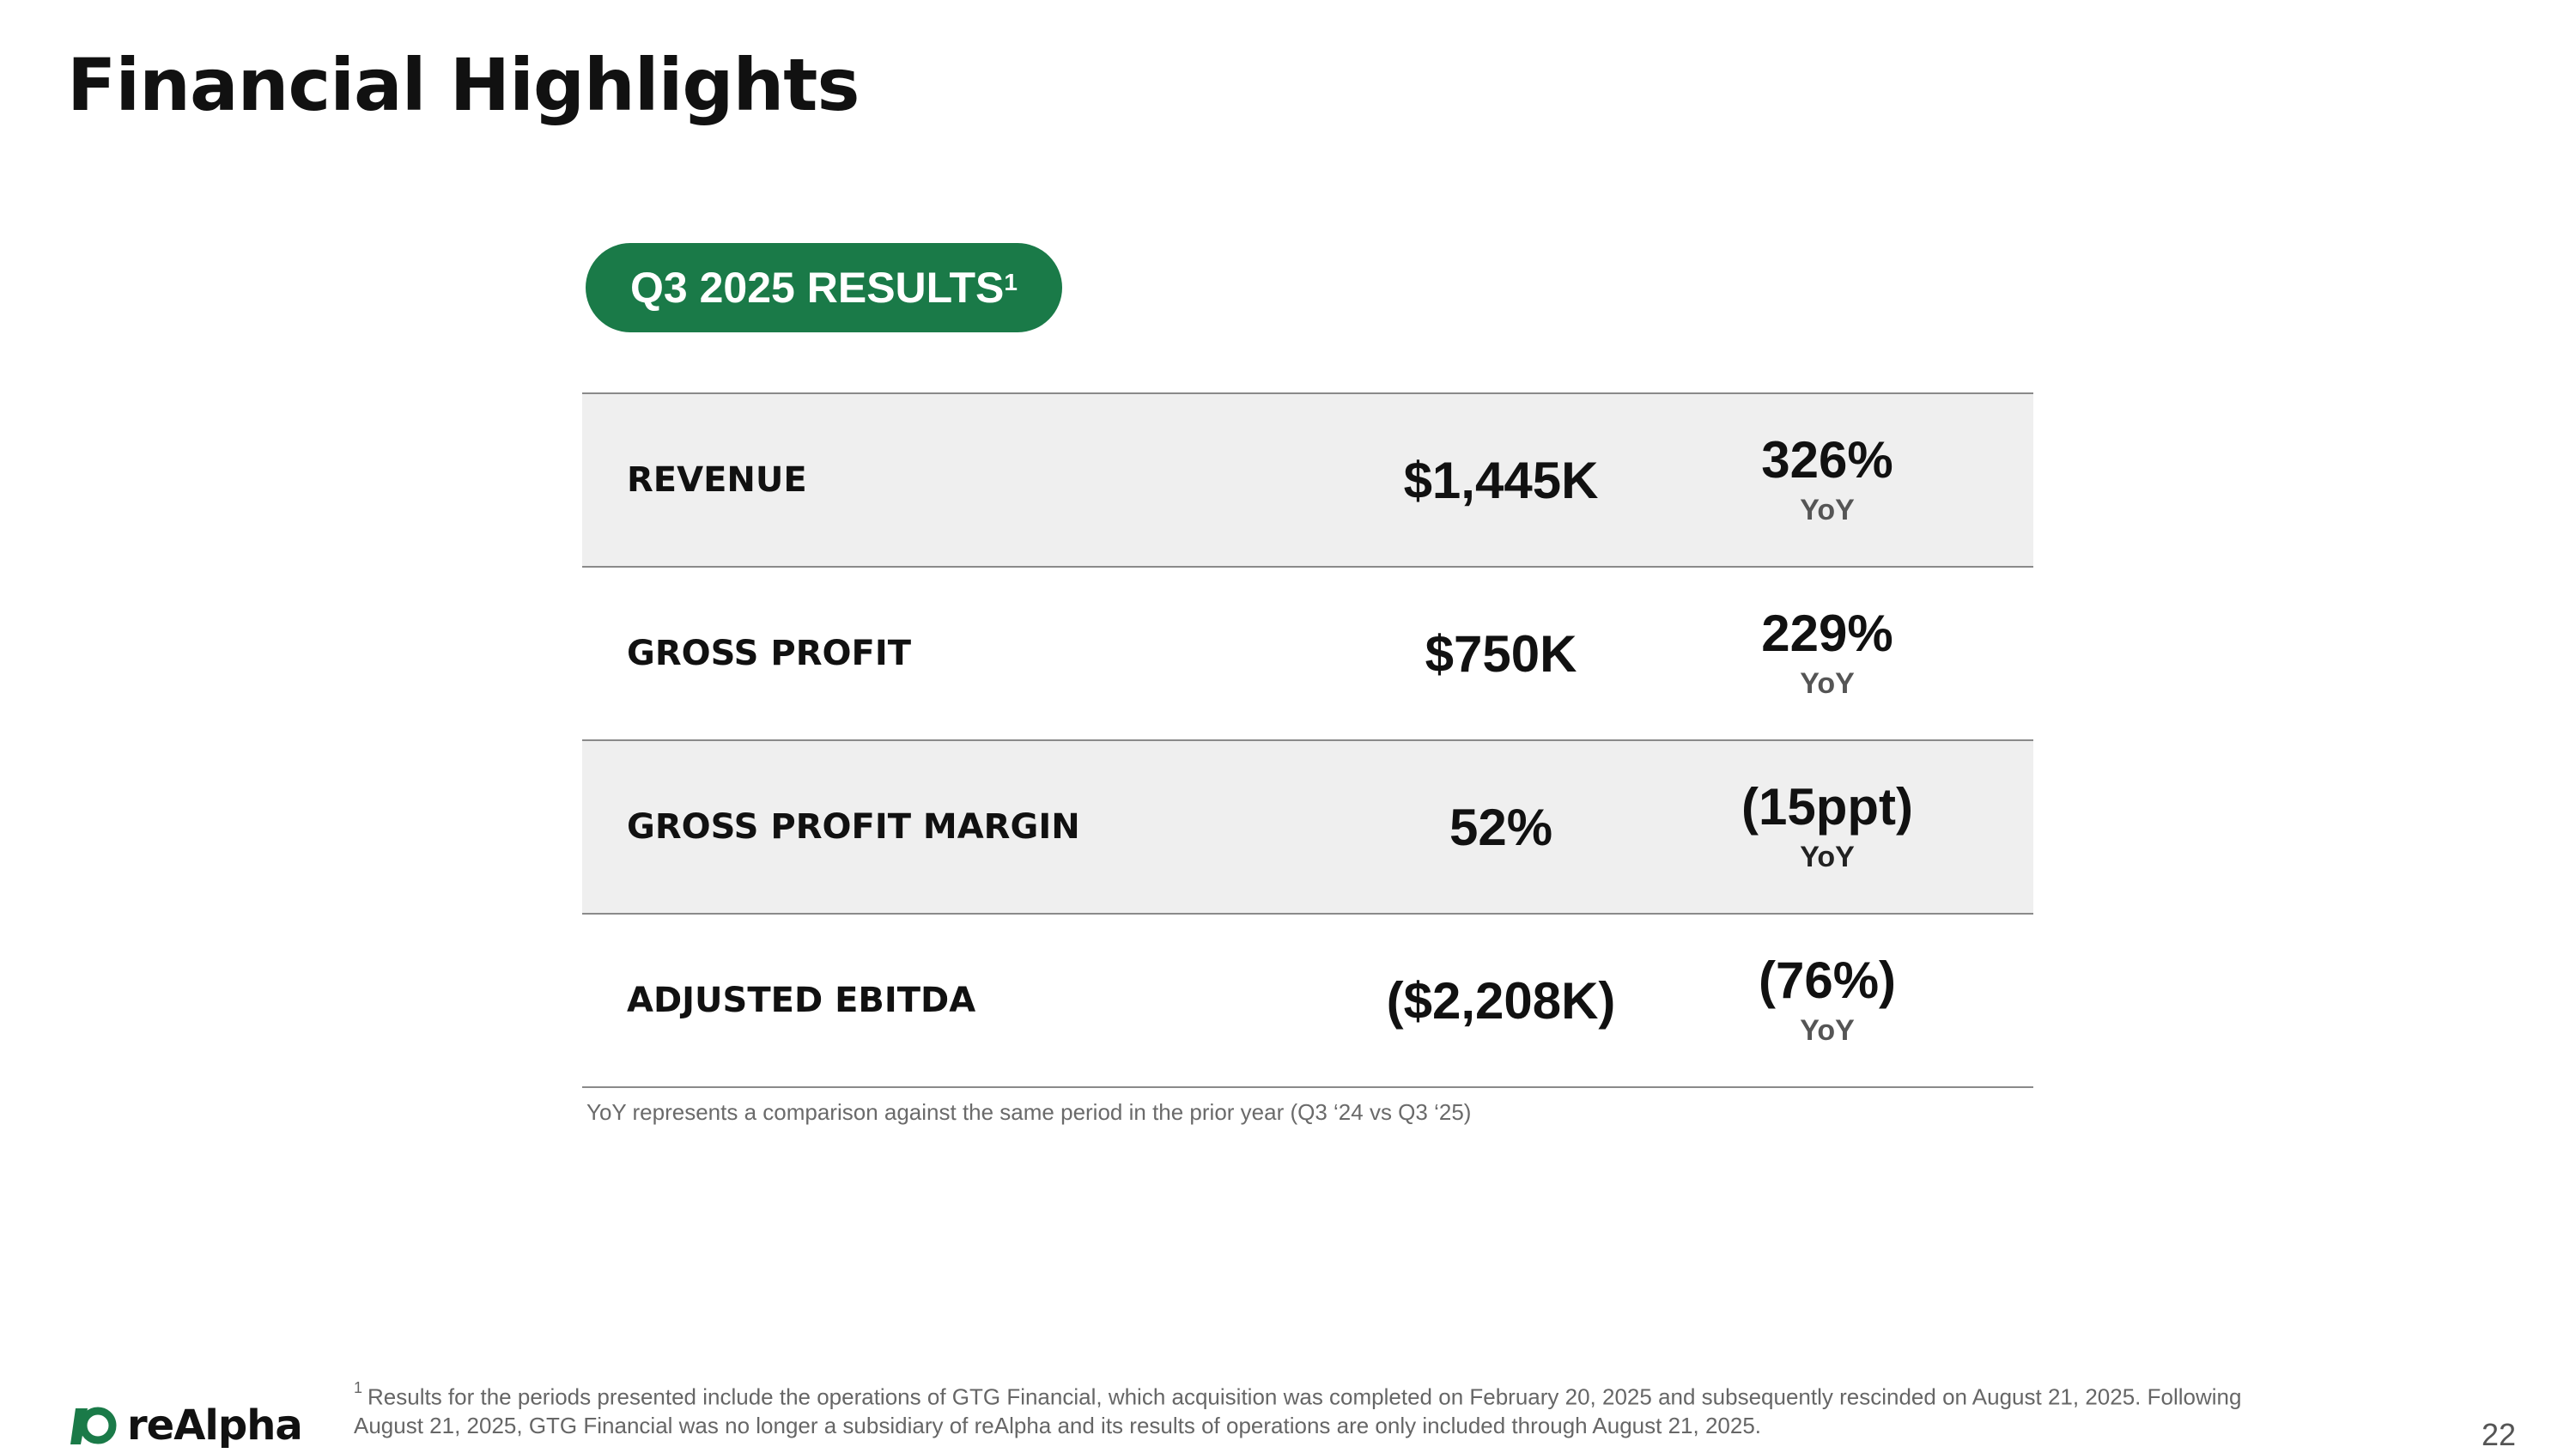  I want to click on metric-label: GROSS PROFIT MARGIN, so click(854, 827).